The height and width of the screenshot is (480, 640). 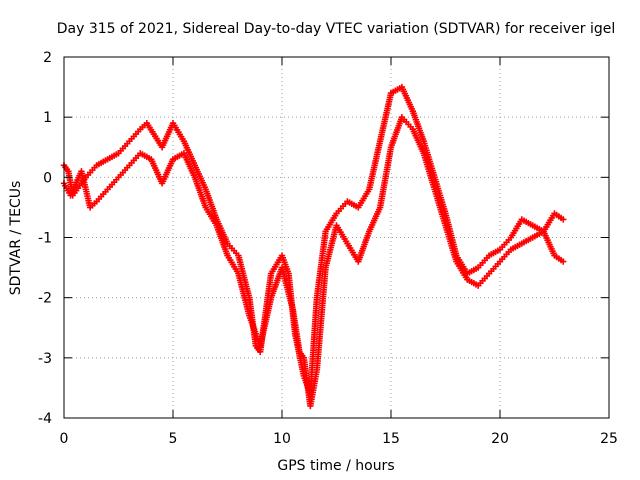 I want to click on x-tick-label: 15, so click(x=391, y=439).